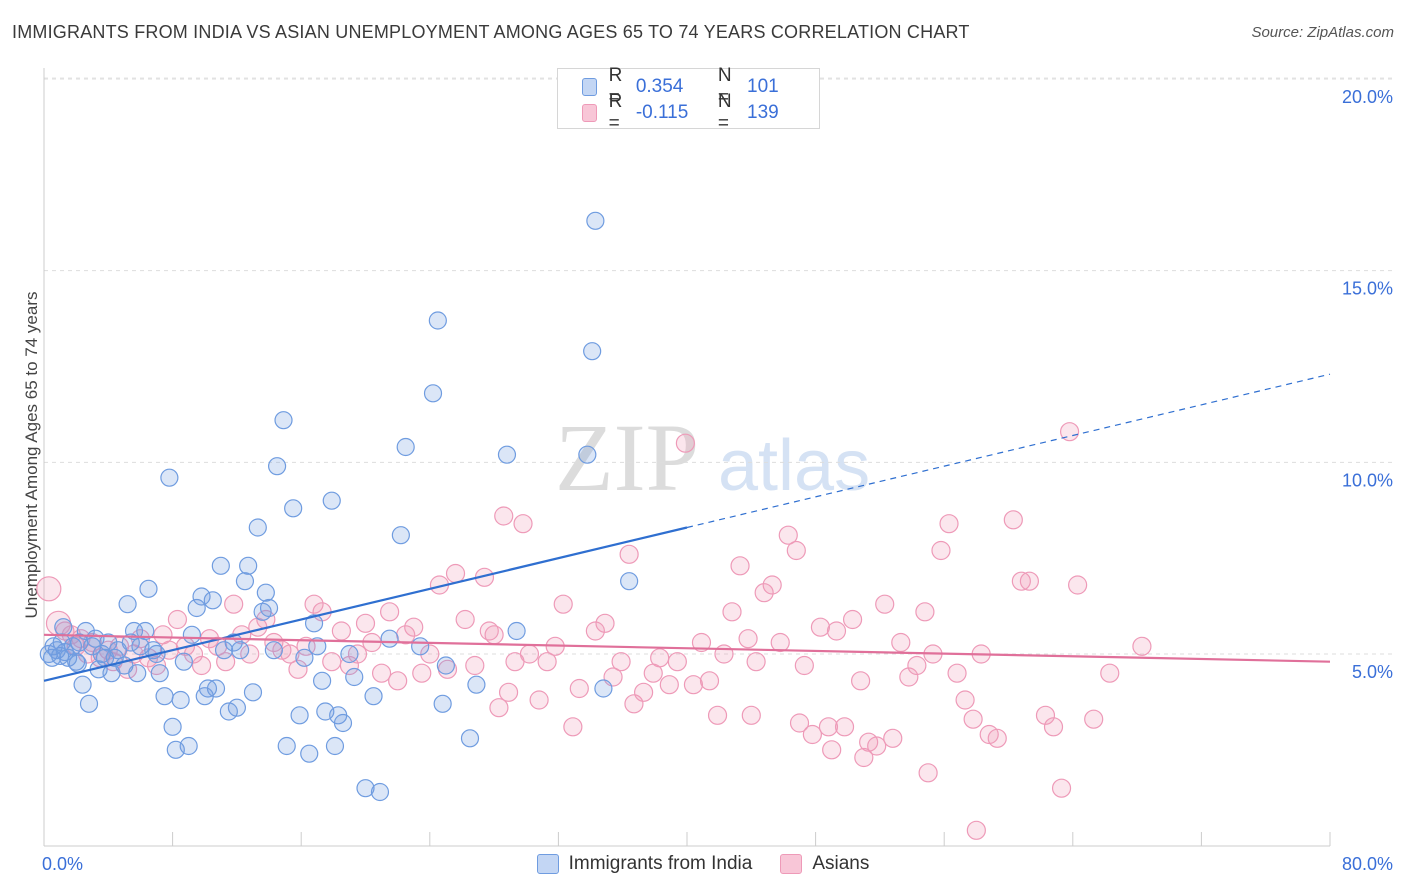 Image resolution: width=1406 pixels, height=892 pixels. Describe the element at coordinates (712, 457) in the screenshot. I see `watermark: ZIP atlas` at that location.